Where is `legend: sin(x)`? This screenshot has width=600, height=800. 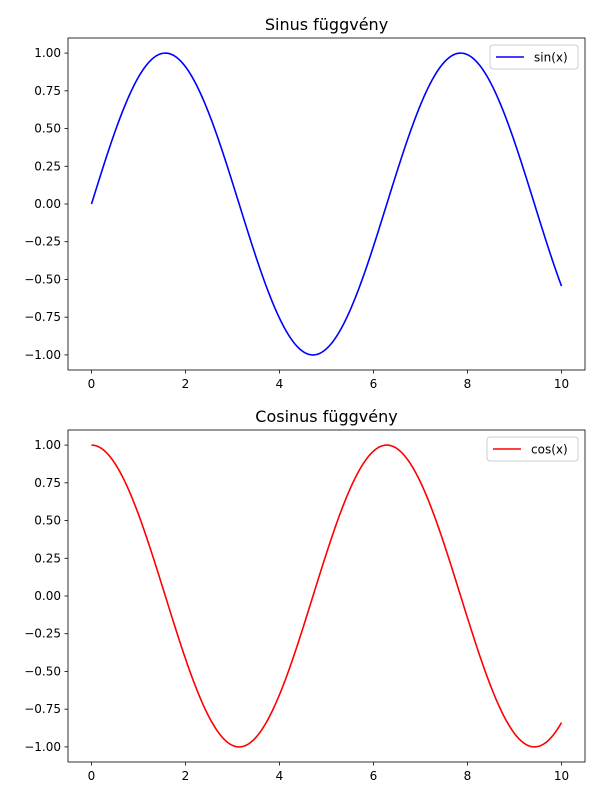 legend: sin(x) is located at coordinates (534, 57).